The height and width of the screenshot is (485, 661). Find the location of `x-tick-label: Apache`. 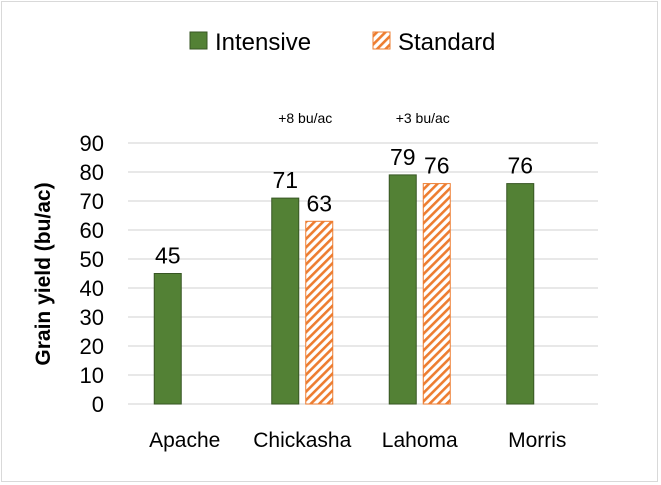

x-tick-label: Apache is located at coordinates (184, 440).